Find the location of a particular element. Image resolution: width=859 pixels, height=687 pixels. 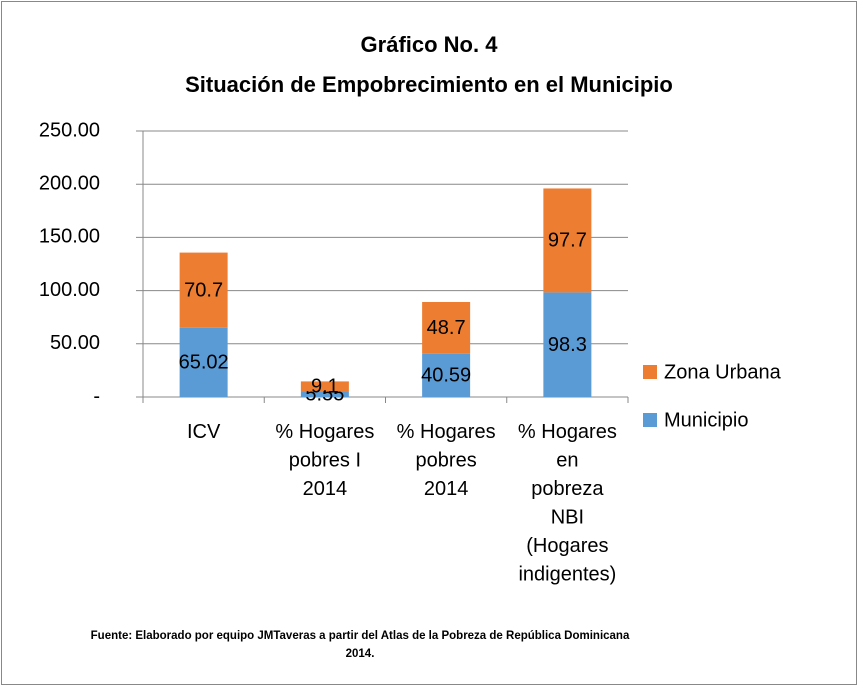

data-label: 9.1 is located at coordinates (325, 387).